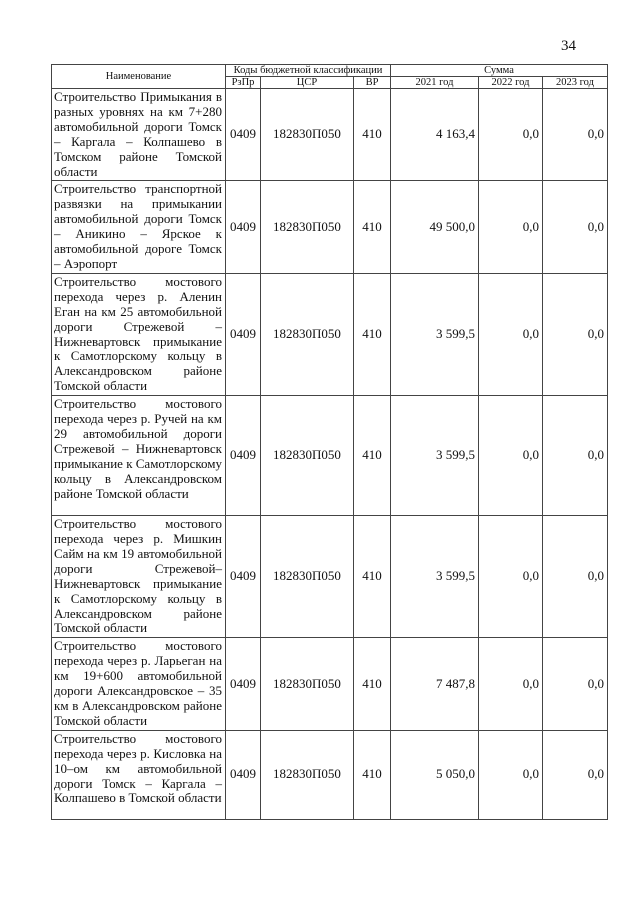 This screenshot has width=640, height=905. Describe the element at coordinates (434, 134) in the screenshot. I see `row-2021: 4 163,4` at that location.